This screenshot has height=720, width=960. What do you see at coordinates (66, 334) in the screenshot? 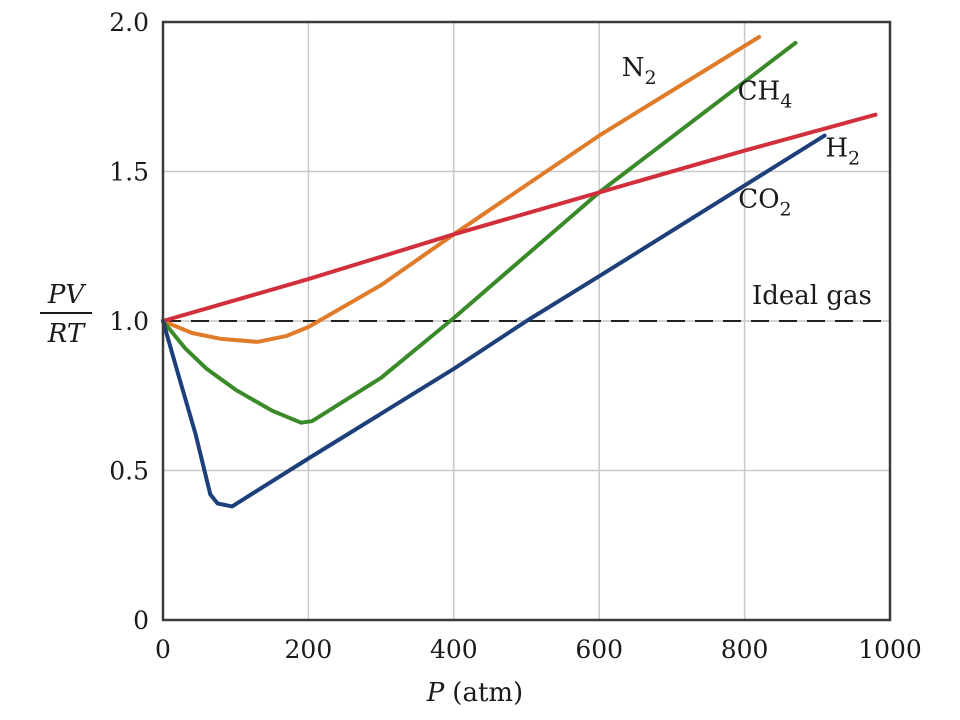
I see `y-axis-title-denominator: RT` at bounding box center [66, 334].